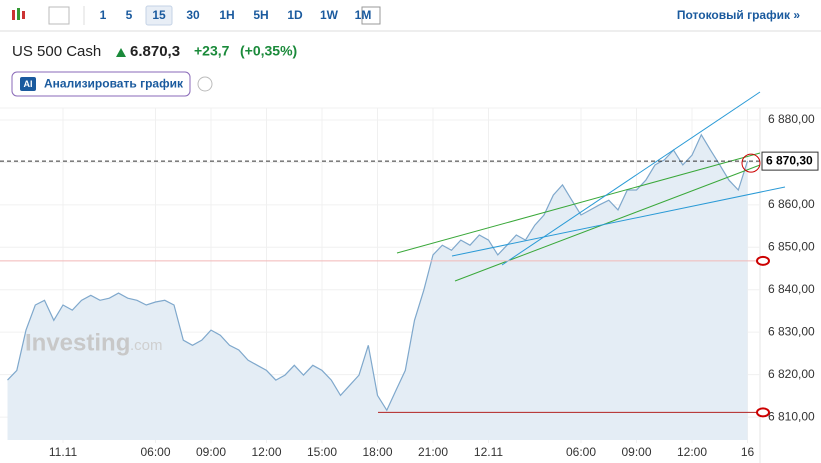  I want to click on y-tick-label: 6 830,00, so click(791, 331).